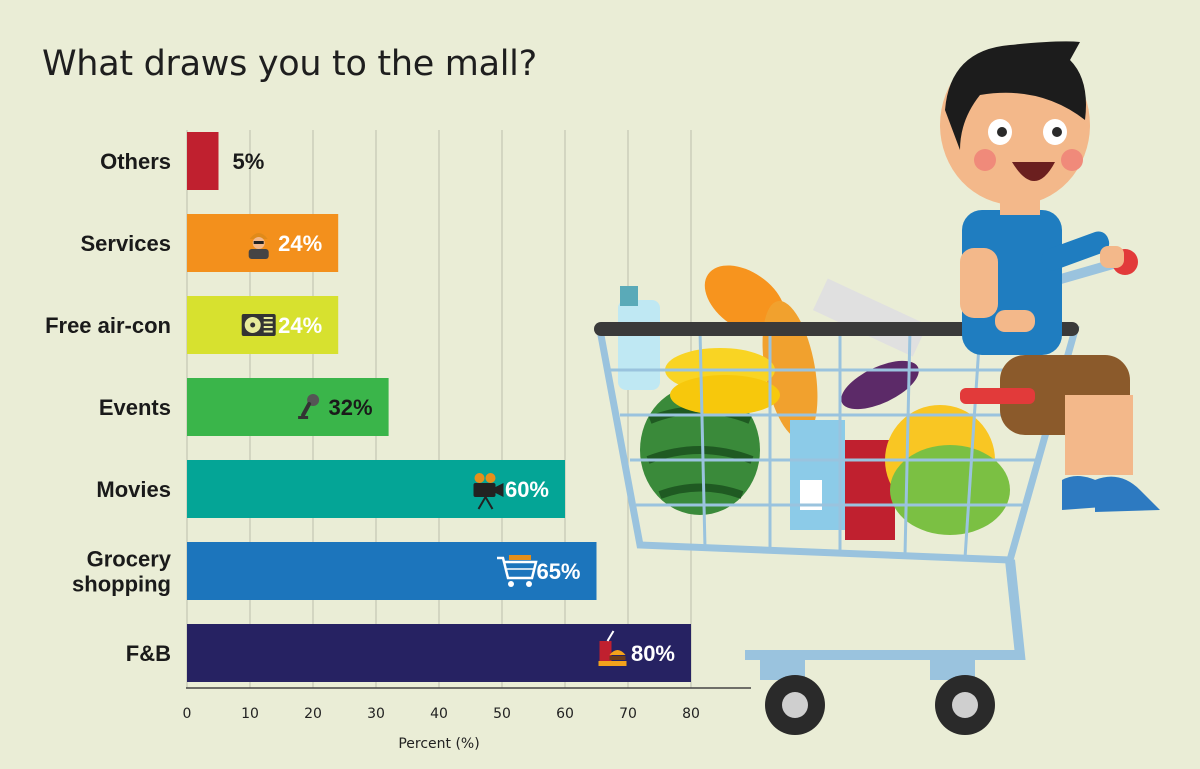 This screenshot has width=1200, height=769. I want to click on category-label: Grocery shopping, so click(122, 572).